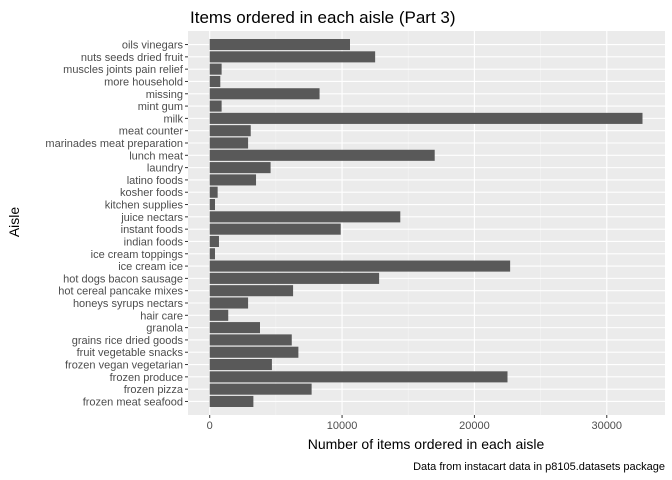 This screenshot has height=480, width=672. Describe the element at coordinates (342, 426) in the screenshot. I see `x-tick-label: 10000` at that location.